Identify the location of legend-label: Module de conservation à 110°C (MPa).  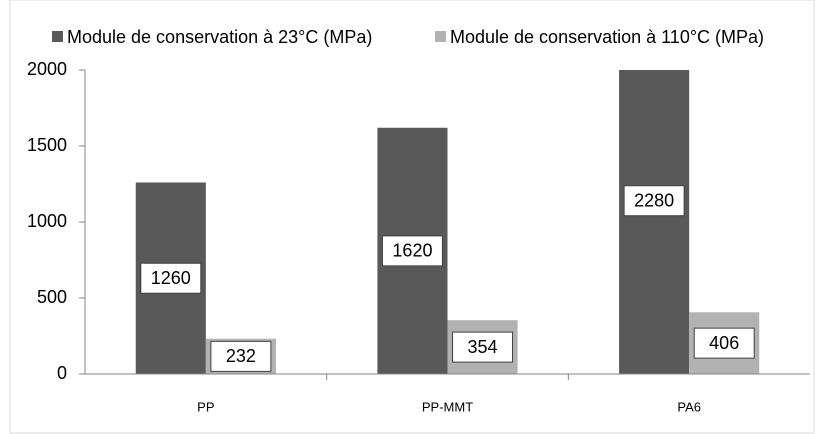
(607, 37).